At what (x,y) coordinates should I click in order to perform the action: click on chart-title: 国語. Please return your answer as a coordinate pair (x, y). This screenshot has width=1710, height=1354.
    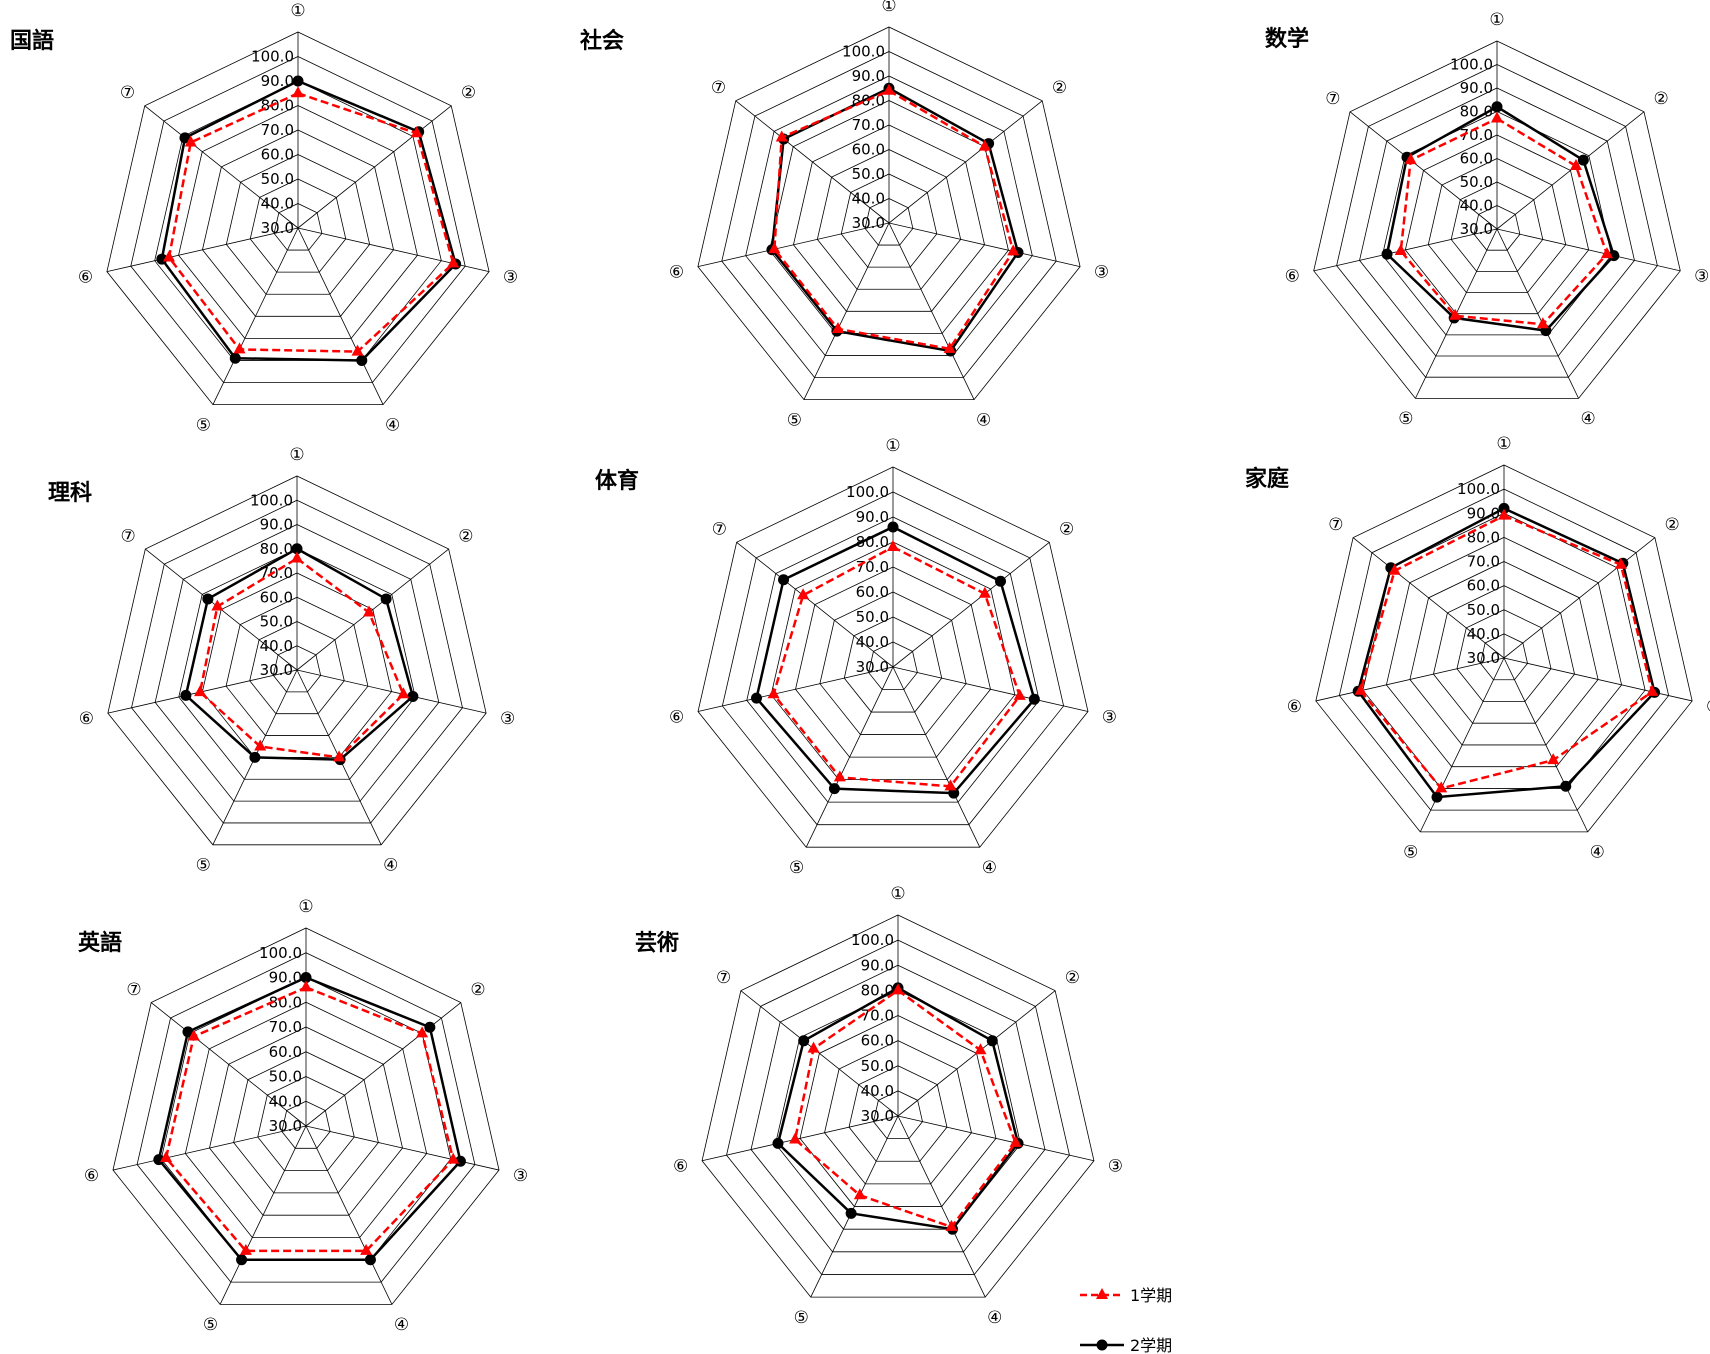
    Looking at the image, I should click on (32, 41).